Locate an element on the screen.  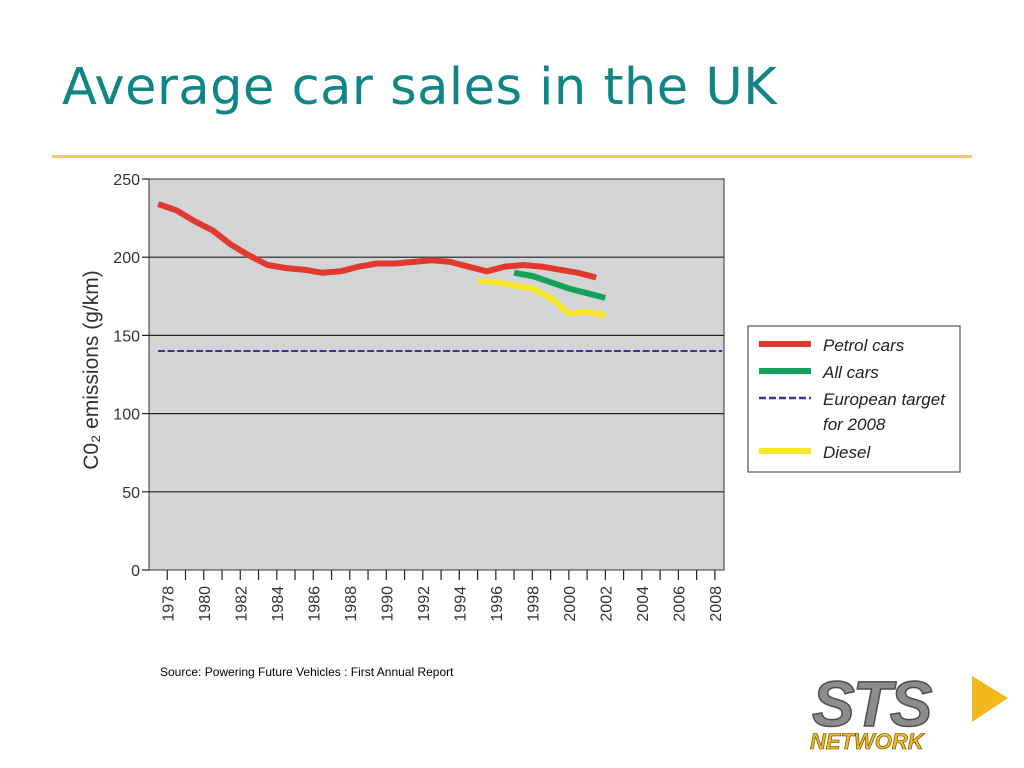
x-tick-label: 1984 is located at coordinates (278, 604).